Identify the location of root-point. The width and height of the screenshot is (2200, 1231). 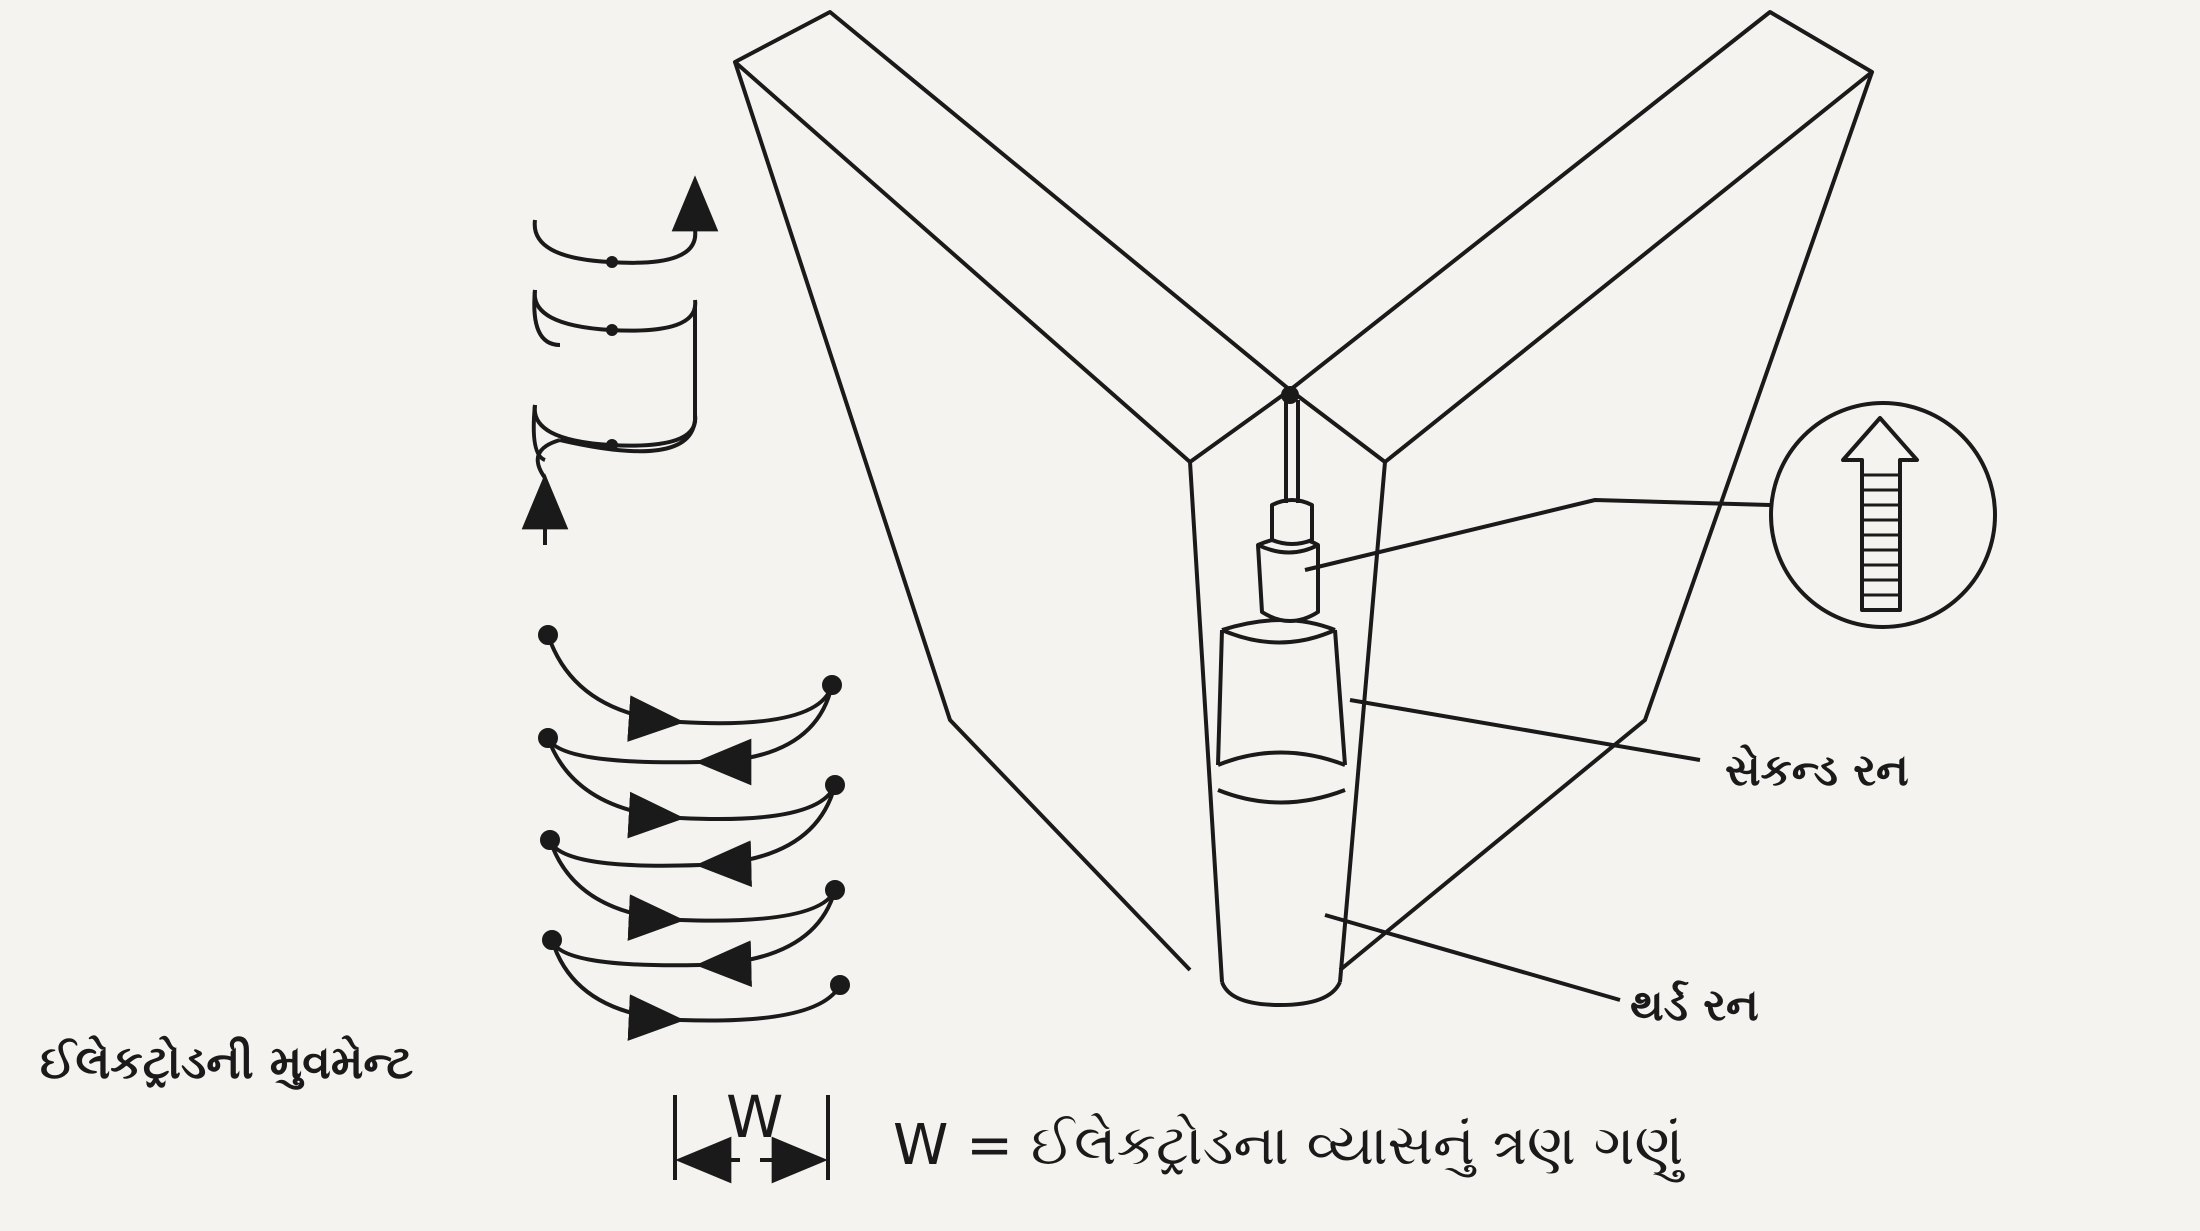
(1290, 395).